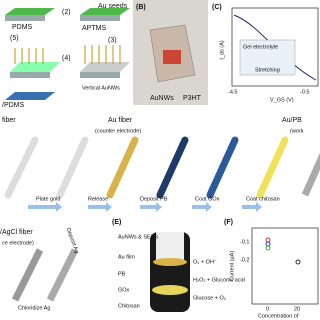  Describe the element at coordinates (13, 105) in the screenshot. I see `label: /PDMS` at that location.